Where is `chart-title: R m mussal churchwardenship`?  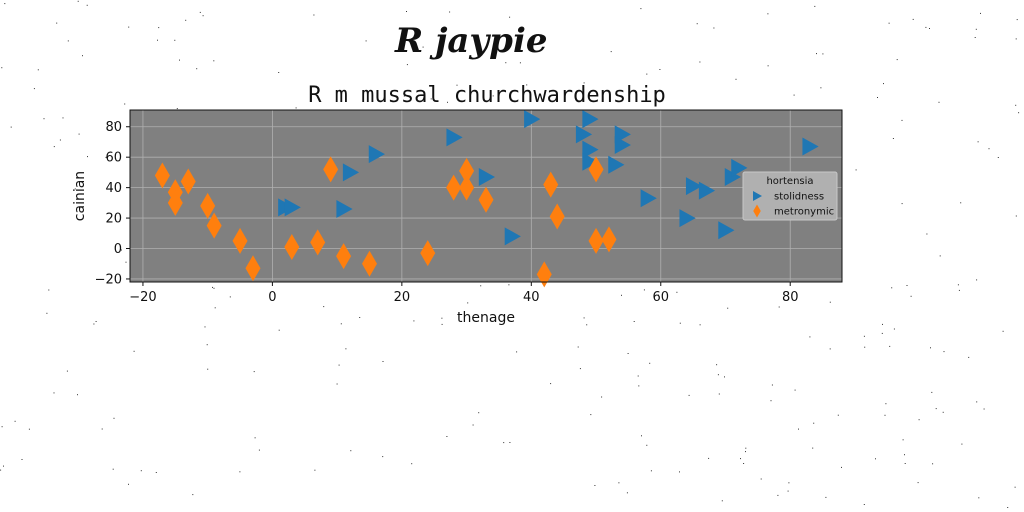 chart-title: R m mussal churchwardenship is located at coordinates (487, 95).